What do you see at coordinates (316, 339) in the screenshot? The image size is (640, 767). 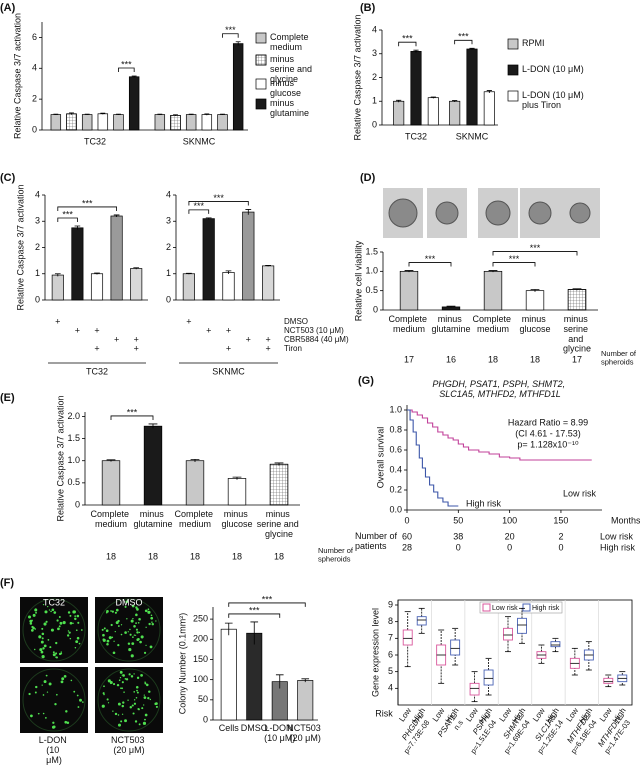 I see `treatment-label: CBR5884 (40 μM)` at bounding box center [316, 339].